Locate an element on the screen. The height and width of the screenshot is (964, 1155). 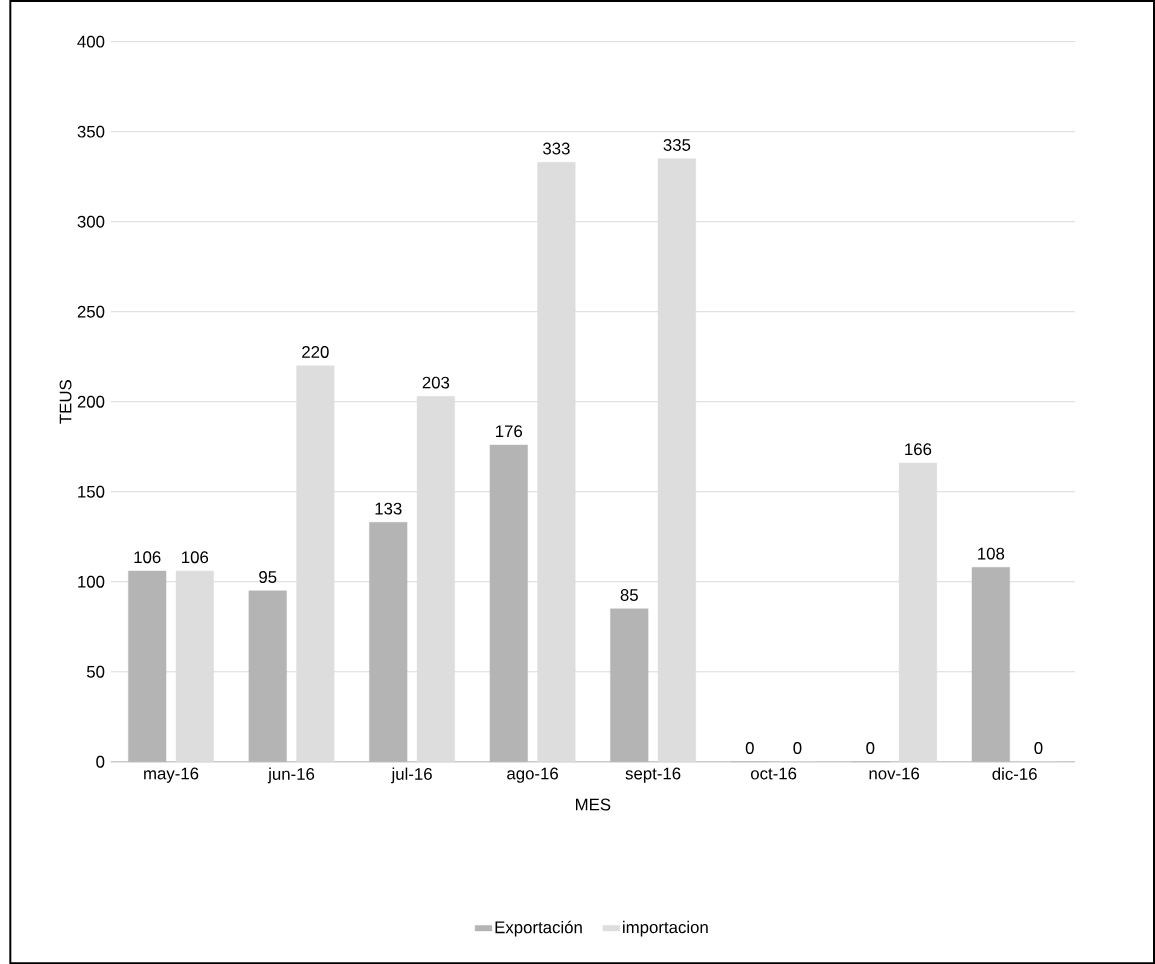
y-tick-label: 250 is located at coordinates (91, 311).